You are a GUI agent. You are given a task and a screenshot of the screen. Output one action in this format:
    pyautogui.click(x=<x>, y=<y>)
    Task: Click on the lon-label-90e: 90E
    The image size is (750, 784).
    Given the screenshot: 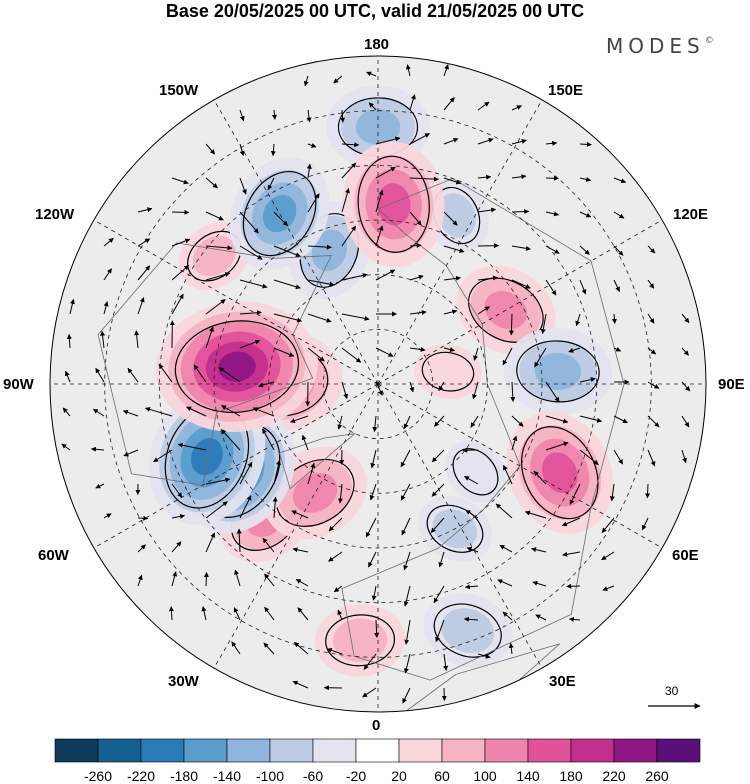 What is the action you would take?
    pyautogui.click(x=731, y=385)
    